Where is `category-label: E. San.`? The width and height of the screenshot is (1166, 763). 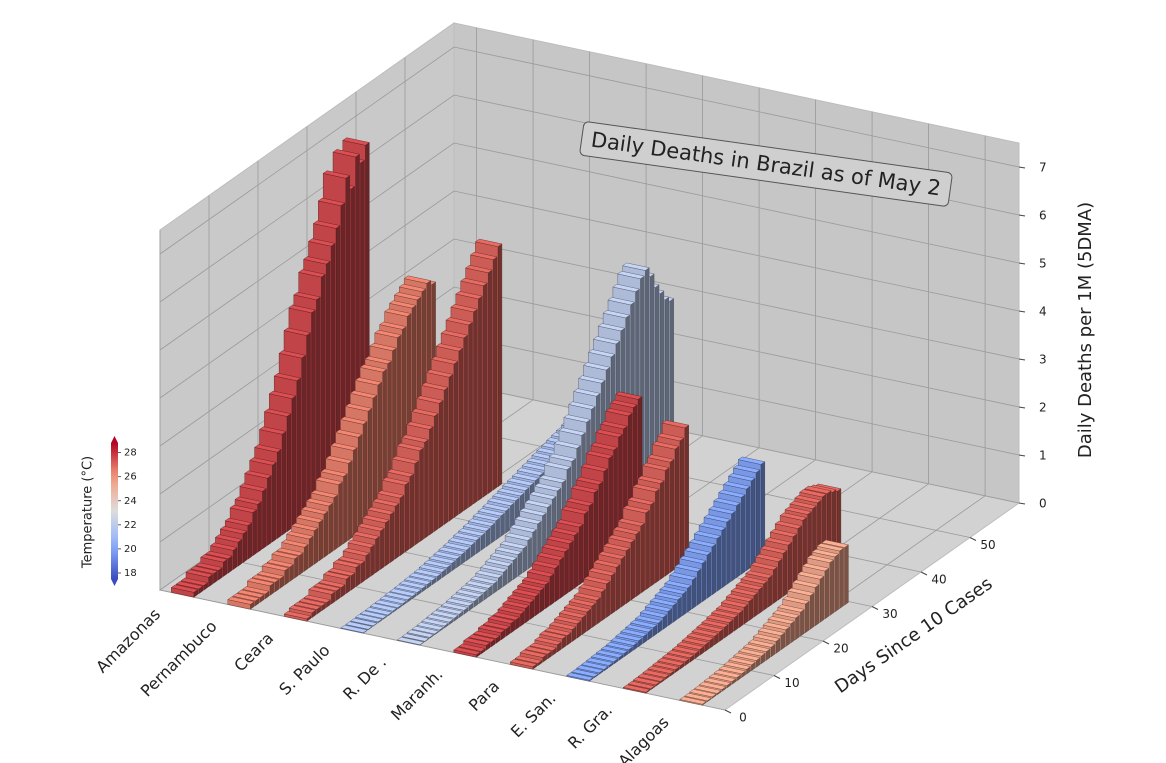
category-label: E. San. is located at coordinates (533, 715).